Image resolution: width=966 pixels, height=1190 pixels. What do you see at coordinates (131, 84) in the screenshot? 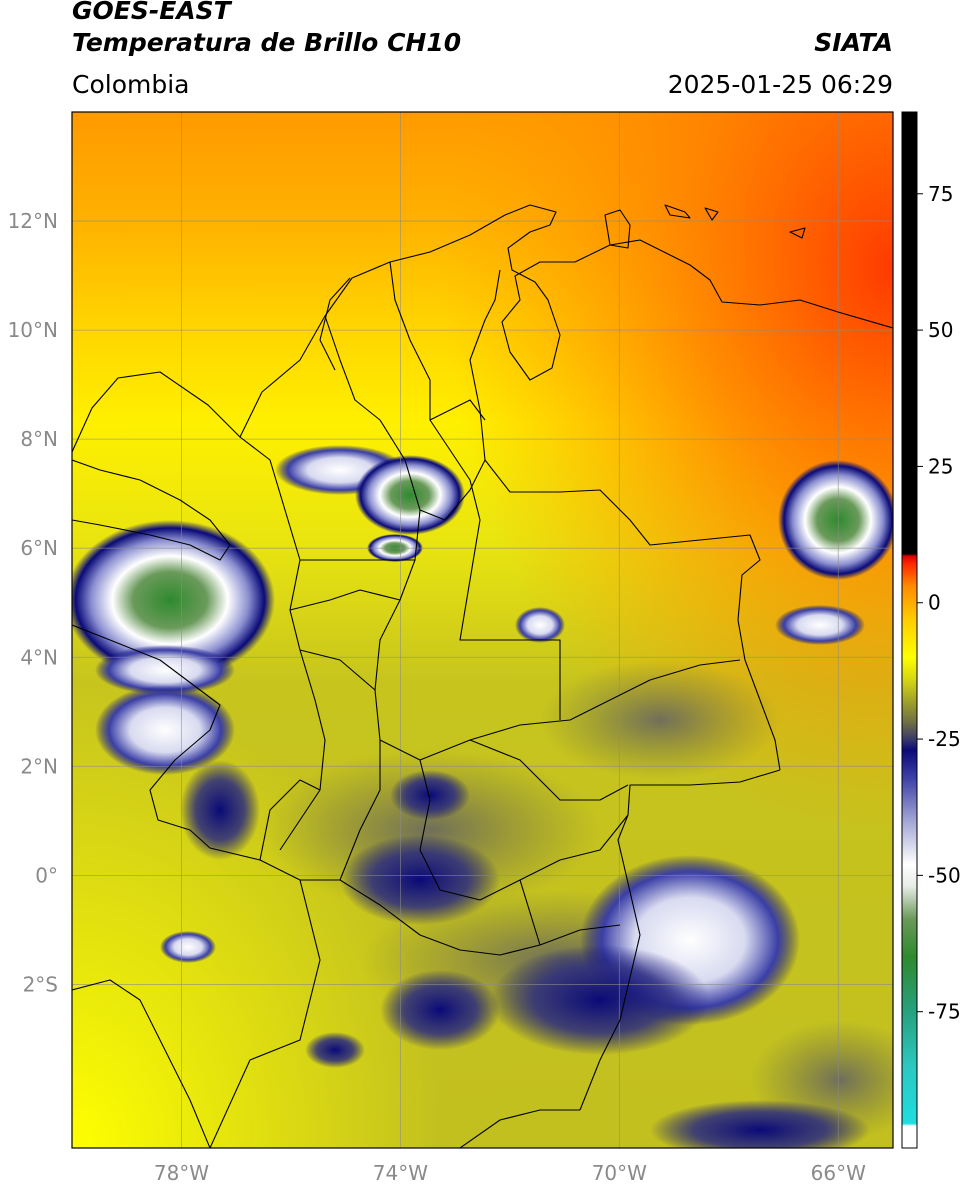
I see `region-label: Colombia` at bounding box center [131, 84].